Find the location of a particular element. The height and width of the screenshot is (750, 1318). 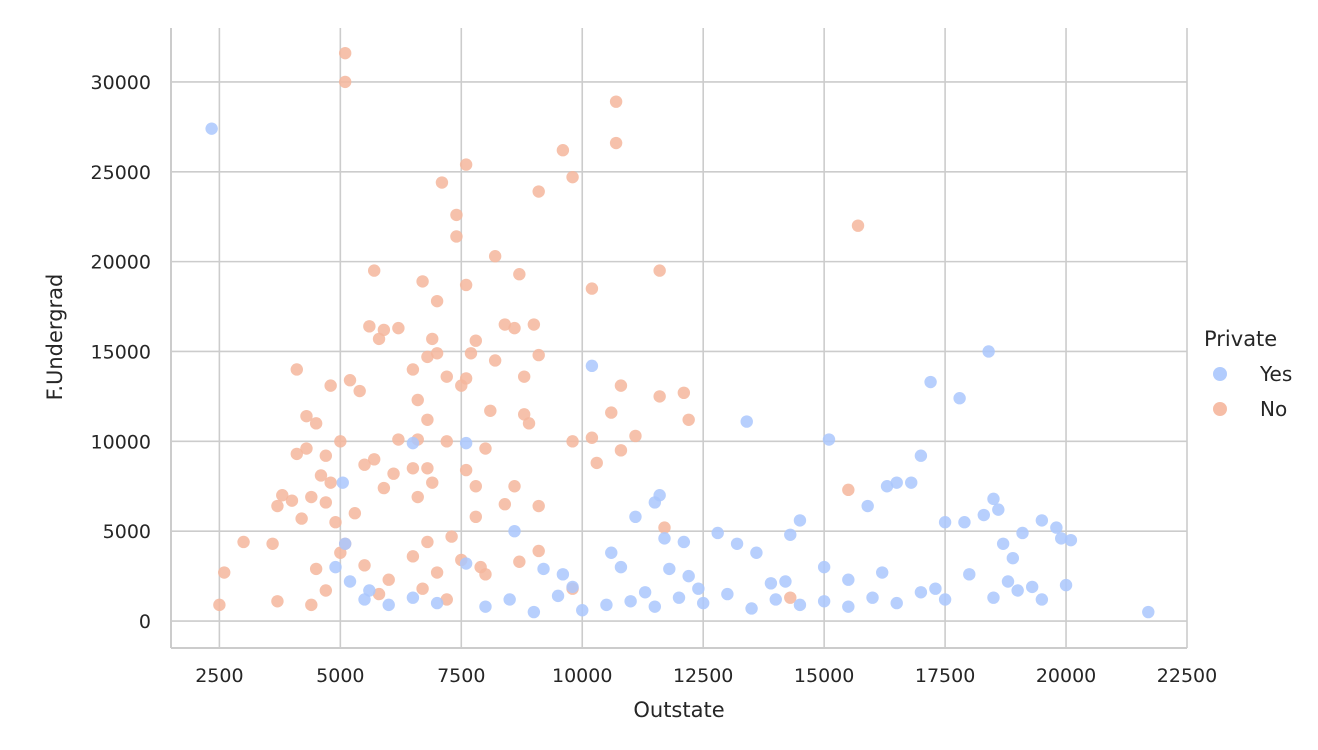

legend: Private Yes No is located at coordinates (1248, 374).